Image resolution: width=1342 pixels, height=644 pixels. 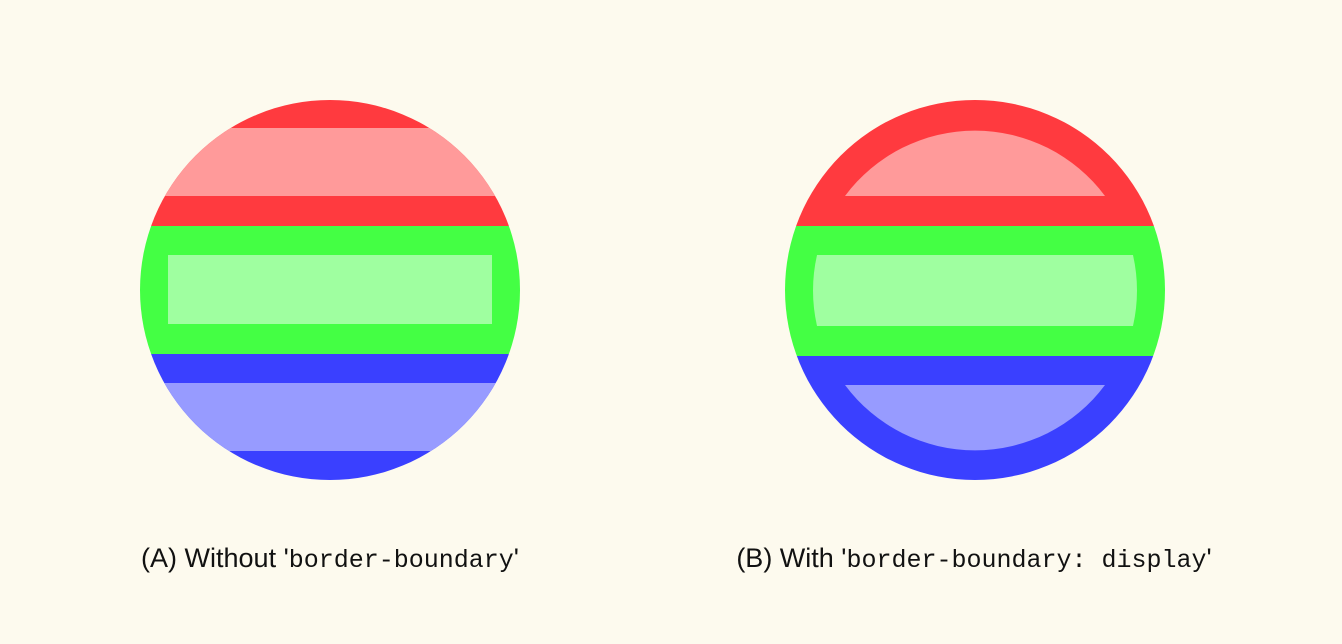 I want to click on caption-code: border-boundary, so click(x=401, y=560).